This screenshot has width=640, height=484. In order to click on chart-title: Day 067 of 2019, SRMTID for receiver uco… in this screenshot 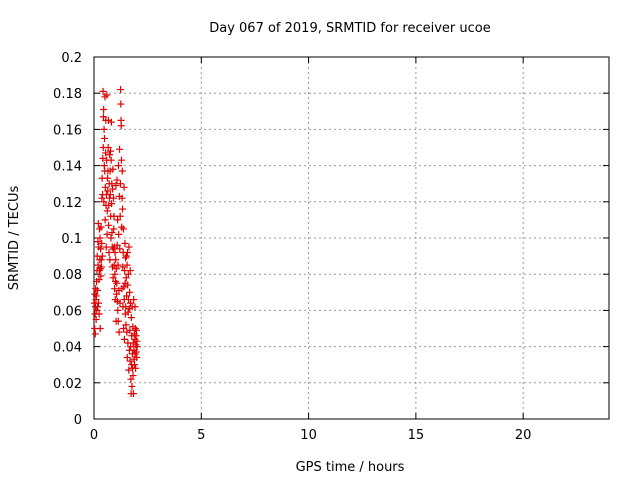, I will do `click(350, 28)`.